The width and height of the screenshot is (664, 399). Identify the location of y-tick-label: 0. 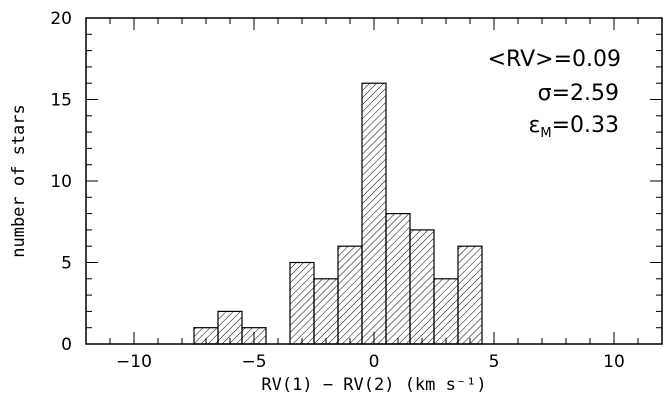
(66, 345).